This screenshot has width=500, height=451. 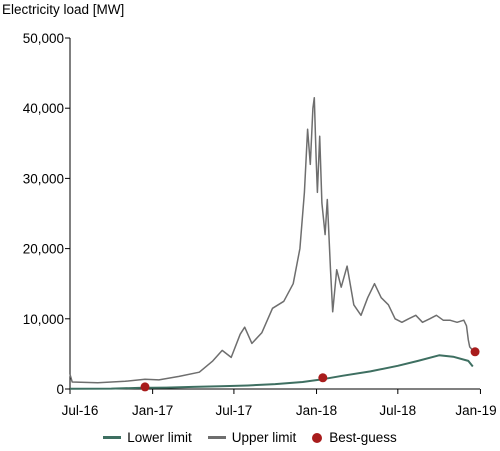 What do you see at coordinates (43, 319) in the screenshot?
I see `y-tick-label: 10,000` at bounding box center [43, 319].